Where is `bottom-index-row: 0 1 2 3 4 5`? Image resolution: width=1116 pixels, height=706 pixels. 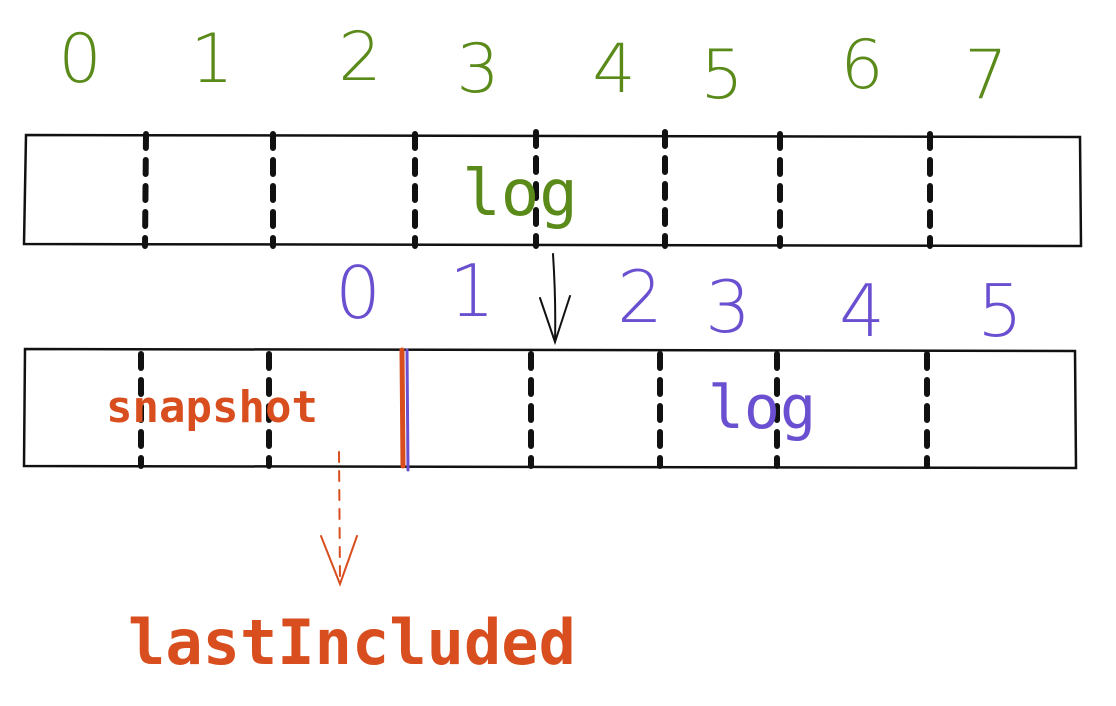 bottom-index-row: 0 1 2 3 4 5 is located at coordinates (679, 301).